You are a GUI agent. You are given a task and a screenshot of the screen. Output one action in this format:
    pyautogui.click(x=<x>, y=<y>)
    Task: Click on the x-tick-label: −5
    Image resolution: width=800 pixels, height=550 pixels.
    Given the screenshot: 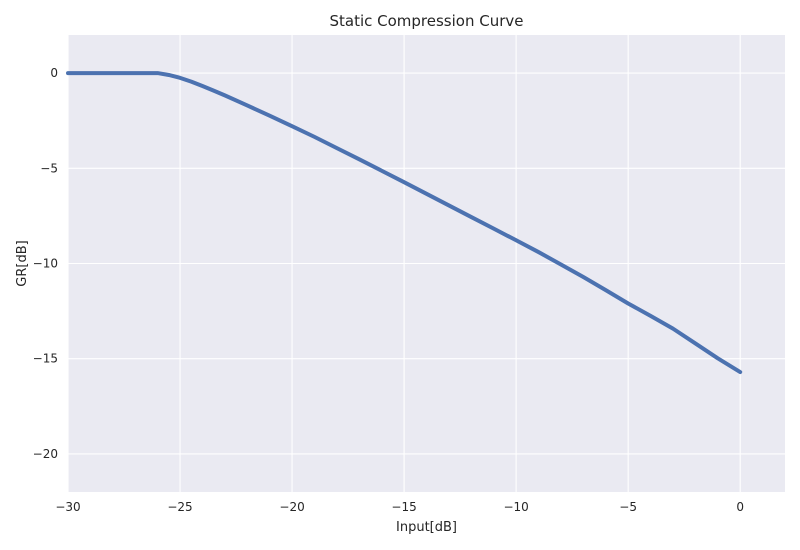 What is the action you would take?
    pyautogui.click(x=628, y=507)
    